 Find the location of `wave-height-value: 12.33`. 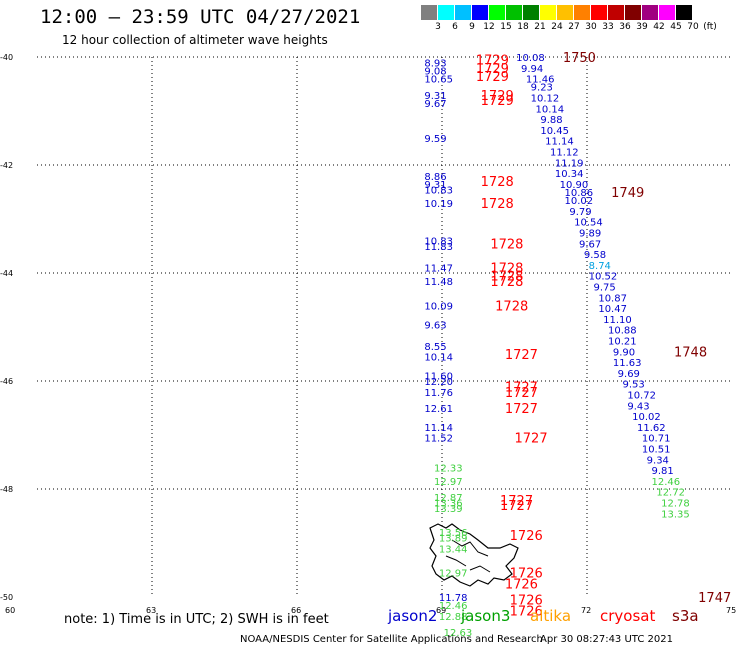

wave-height-value: 12.33 is located at coordinates (448, 468).